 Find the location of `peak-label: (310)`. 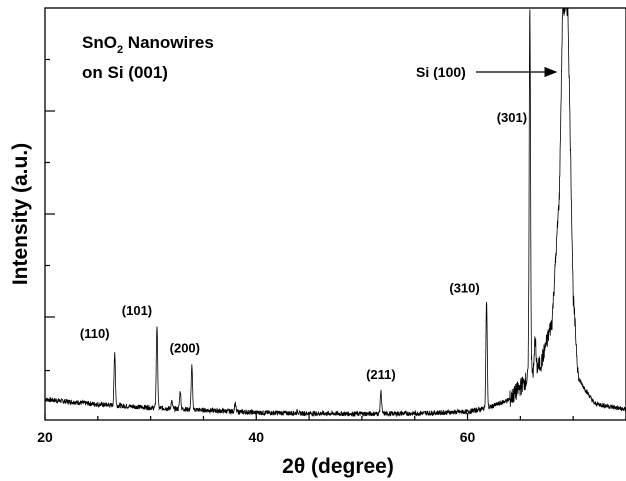

peak-label: (310) is located at coordinates (464, 288).